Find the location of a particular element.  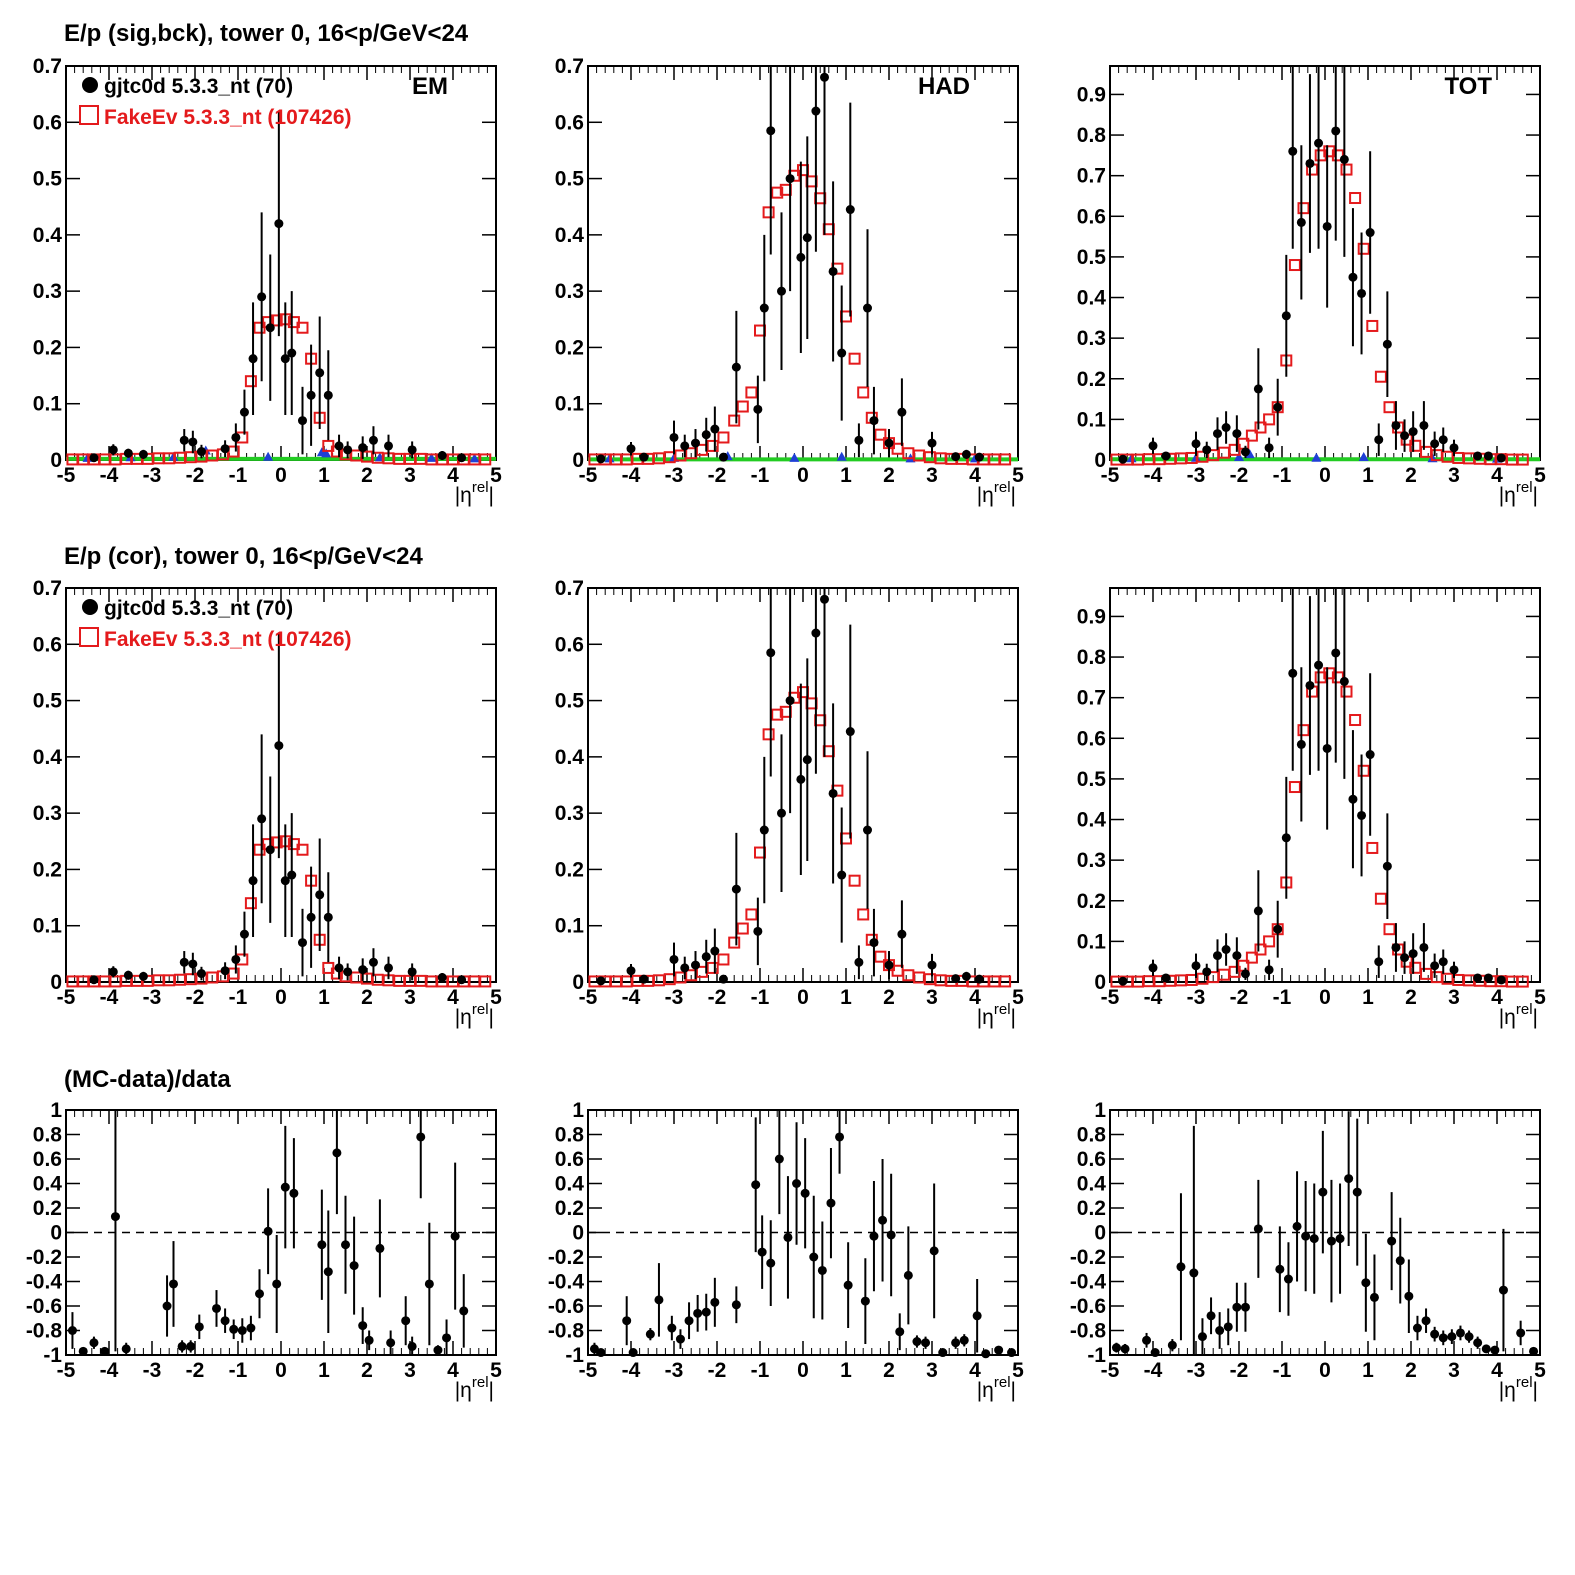

y-tick-label: 0.2 is located at coordinates (569, 1208).